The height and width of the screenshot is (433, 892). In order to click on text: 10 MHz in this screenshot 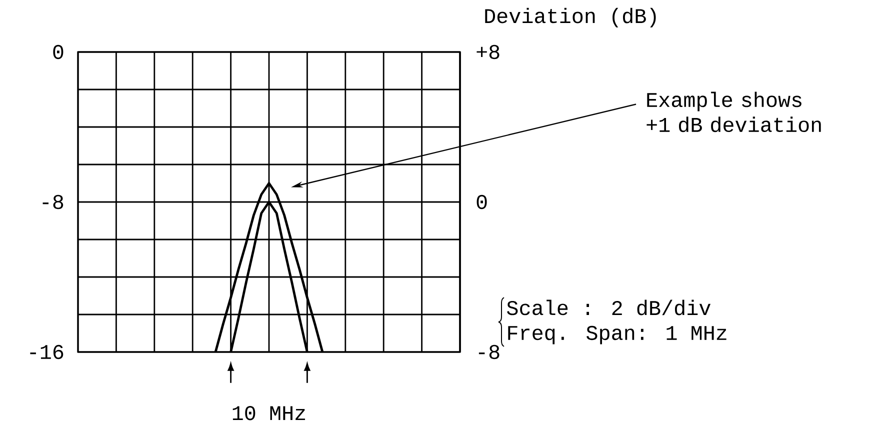, I will do `click(269, 413)`.